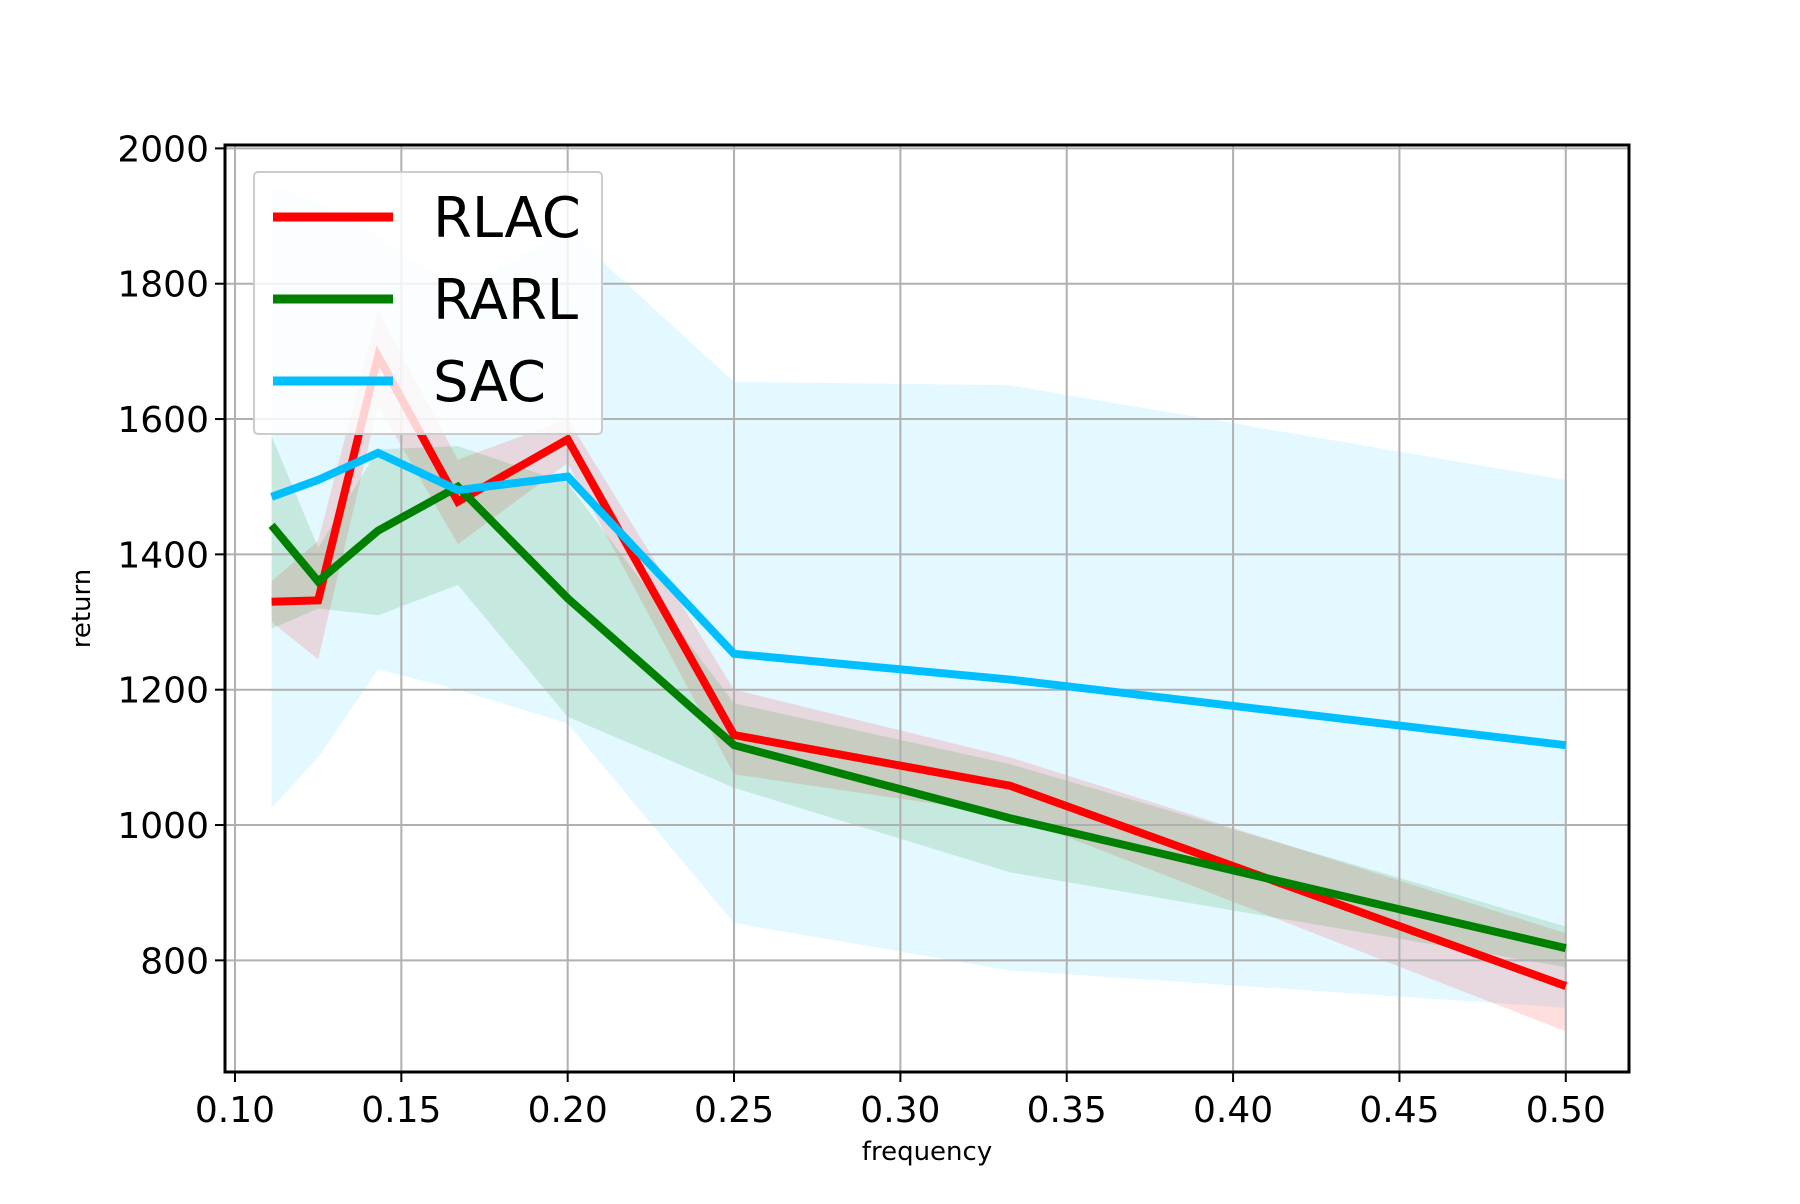  What do you see at coordinates (489, 382) in the screenshot?
I see `legend-label-sac: SAC` at bounding box center [489, 382].